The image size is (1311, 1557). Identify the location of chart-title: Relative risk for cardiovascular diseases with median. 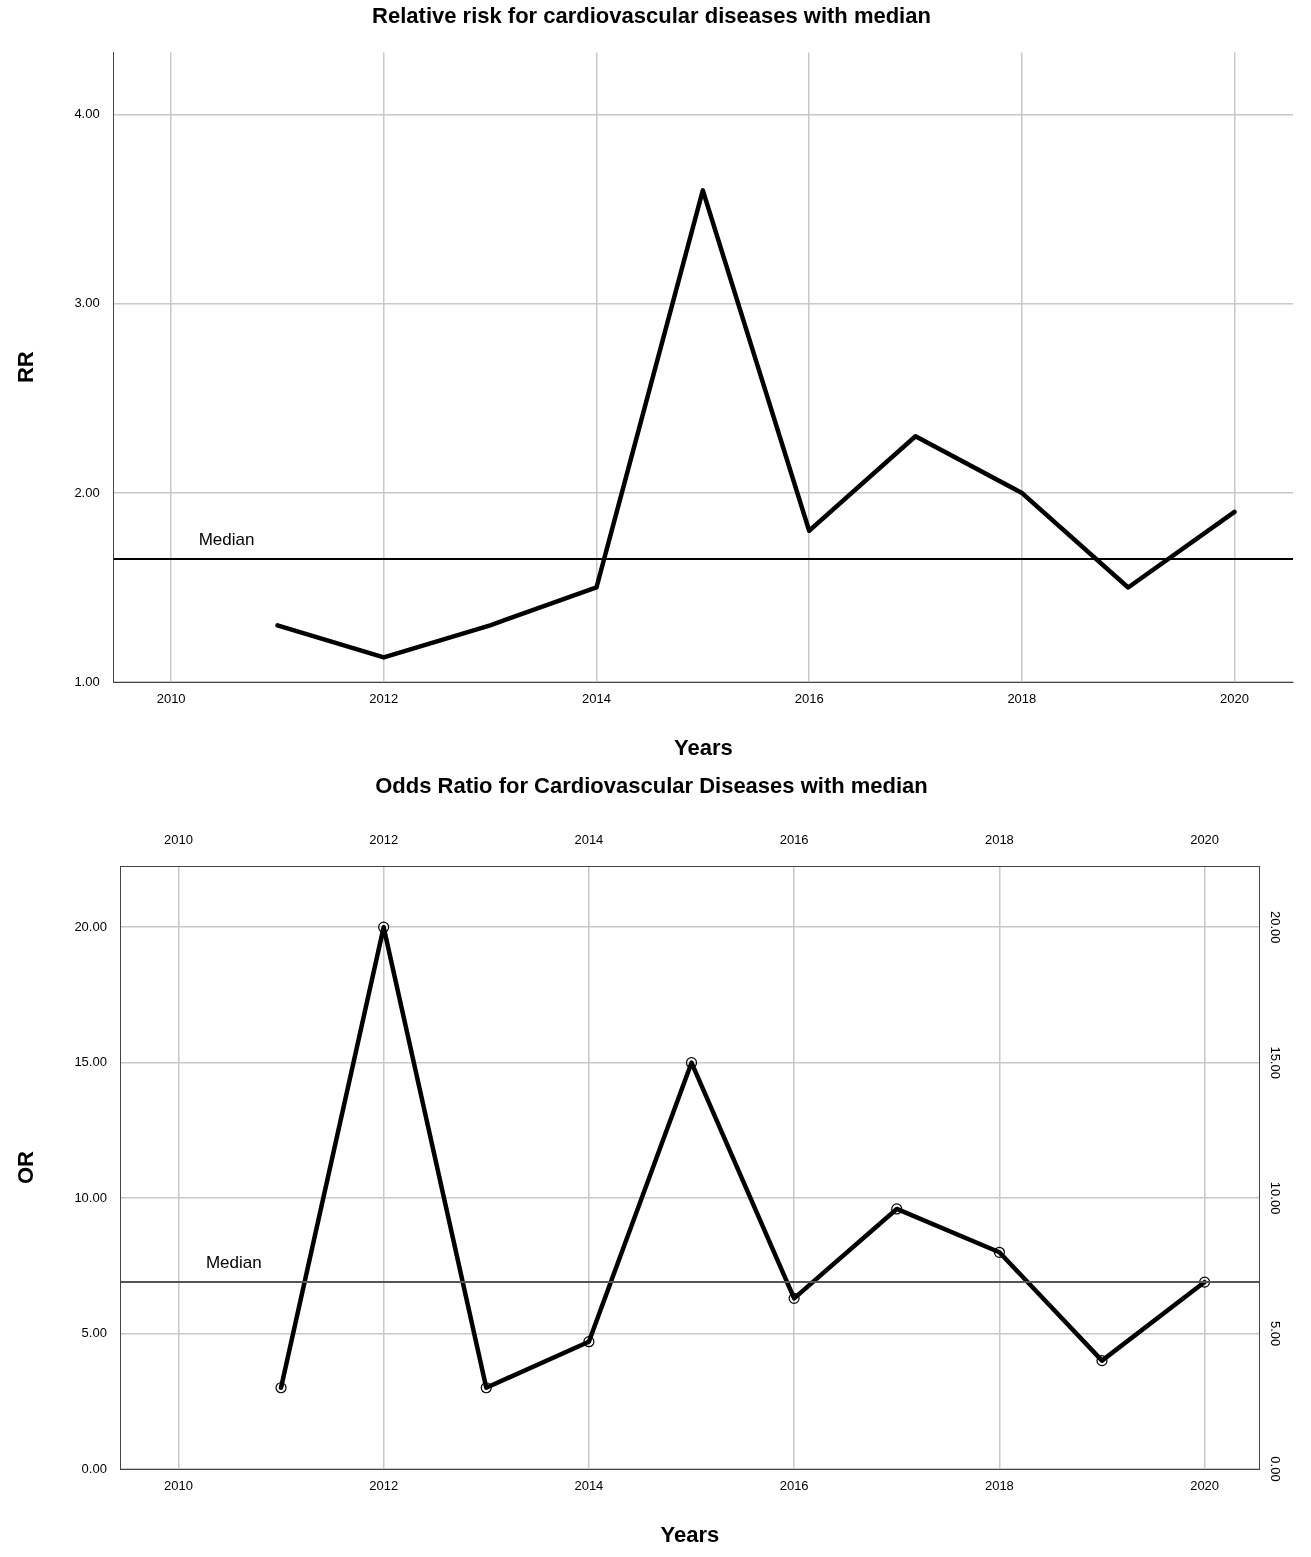
(651, 16).